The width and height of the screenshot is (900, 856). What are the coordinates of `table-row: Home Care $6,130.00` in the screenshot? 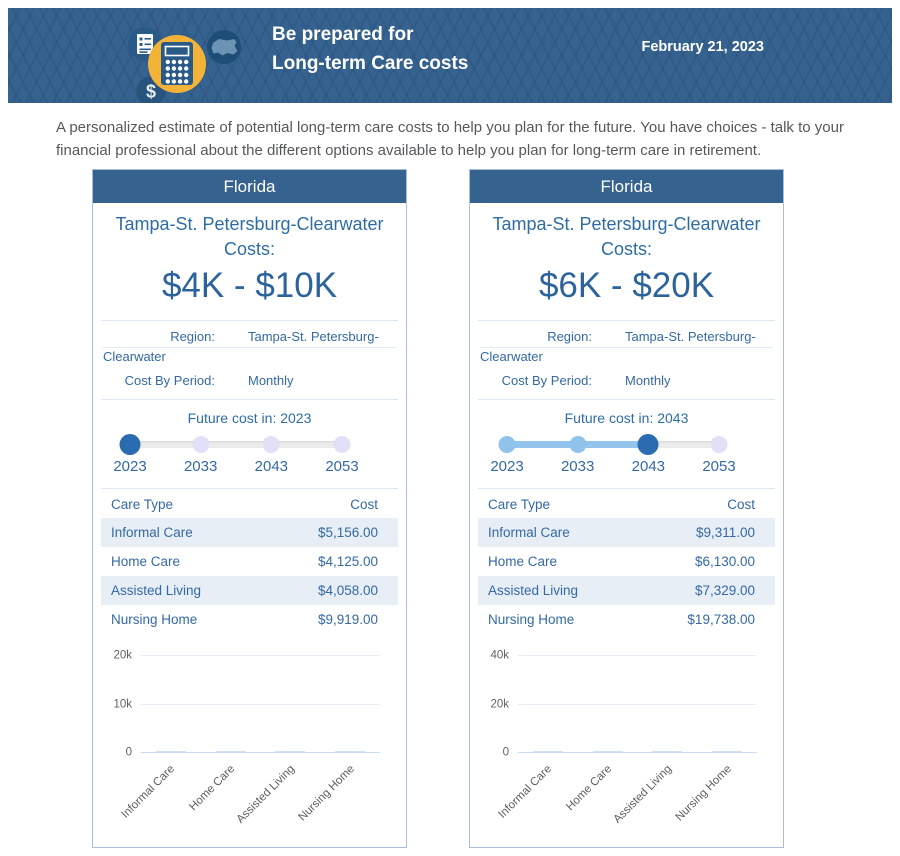 It's located at (626, 561).